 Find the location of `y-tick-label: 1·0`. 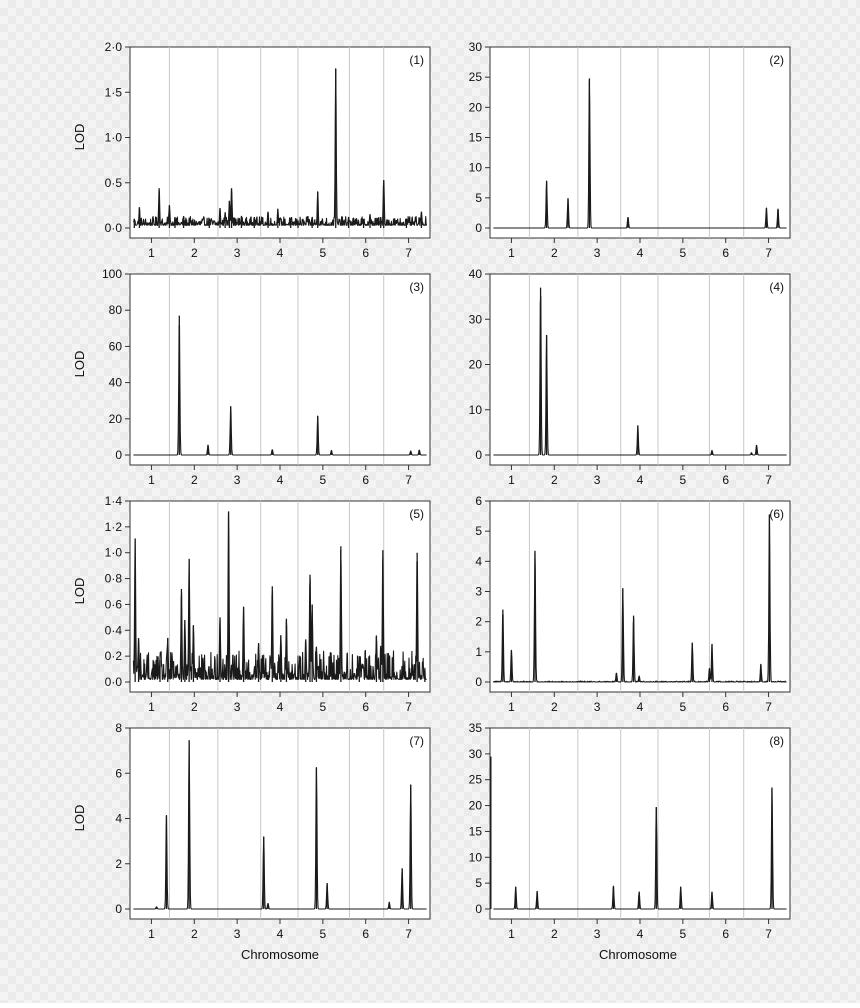

y-tick-label: 1·0 is located at coordinates (114, 138).